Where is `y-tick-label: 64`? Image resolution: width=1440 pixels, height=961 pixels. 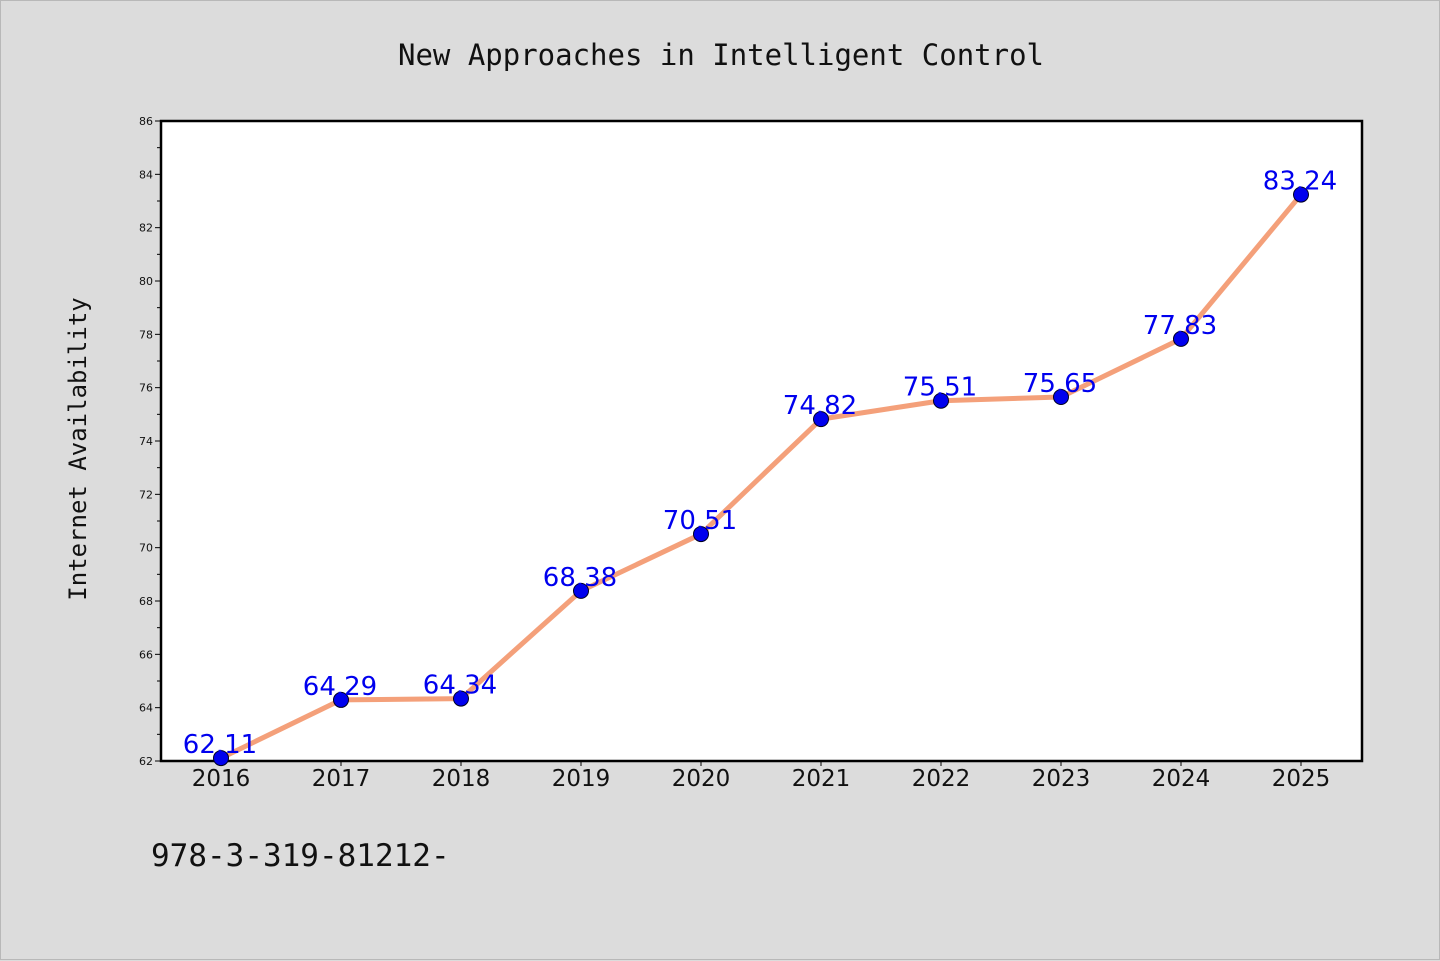
y-tick-label: 64 is located at coordinates (146, 708).